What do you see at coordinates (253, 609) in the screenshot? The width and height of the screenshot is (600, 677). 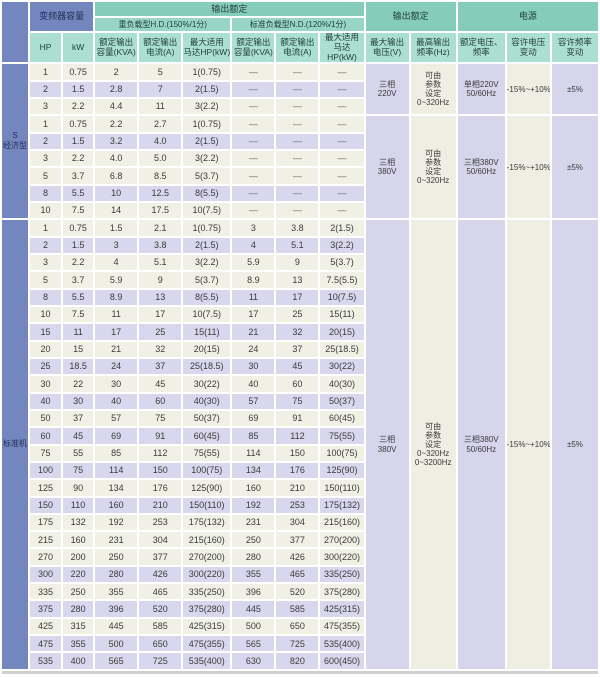 I see `nd-capacity-cell: 445` at bounding box center [253, 609].